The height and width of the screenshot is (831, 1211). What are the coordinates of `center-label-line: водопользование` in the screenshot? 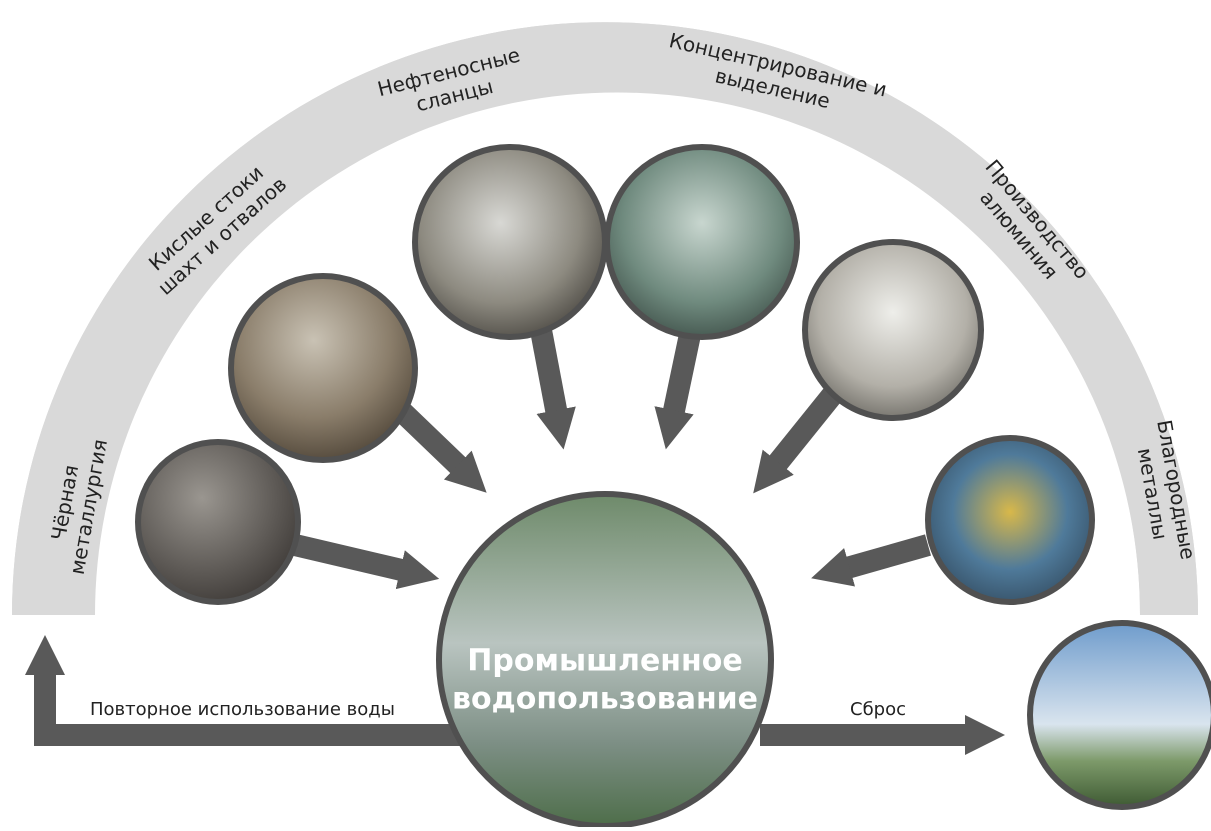 It's located at (605, 699).